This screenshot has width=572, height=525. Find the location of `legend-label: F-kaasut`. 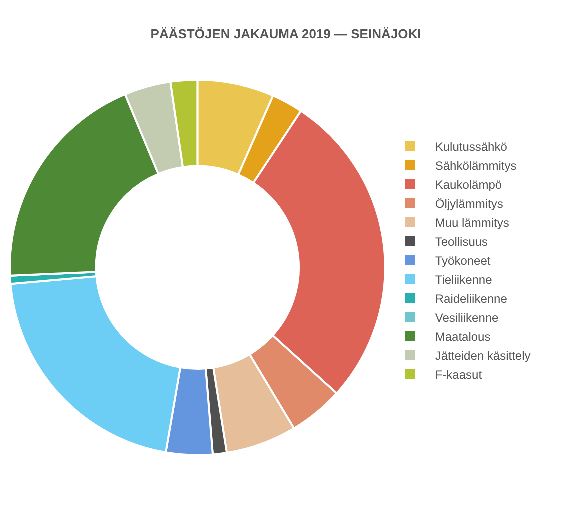

legend-label: F-kaasut is located at coordinates (459, 375).